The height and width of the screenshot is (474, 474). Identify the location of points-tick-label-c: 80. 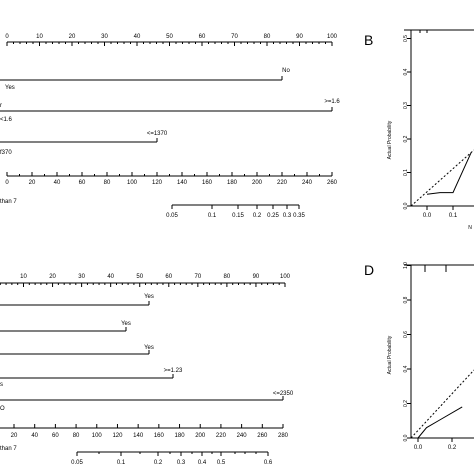
(227, 277).